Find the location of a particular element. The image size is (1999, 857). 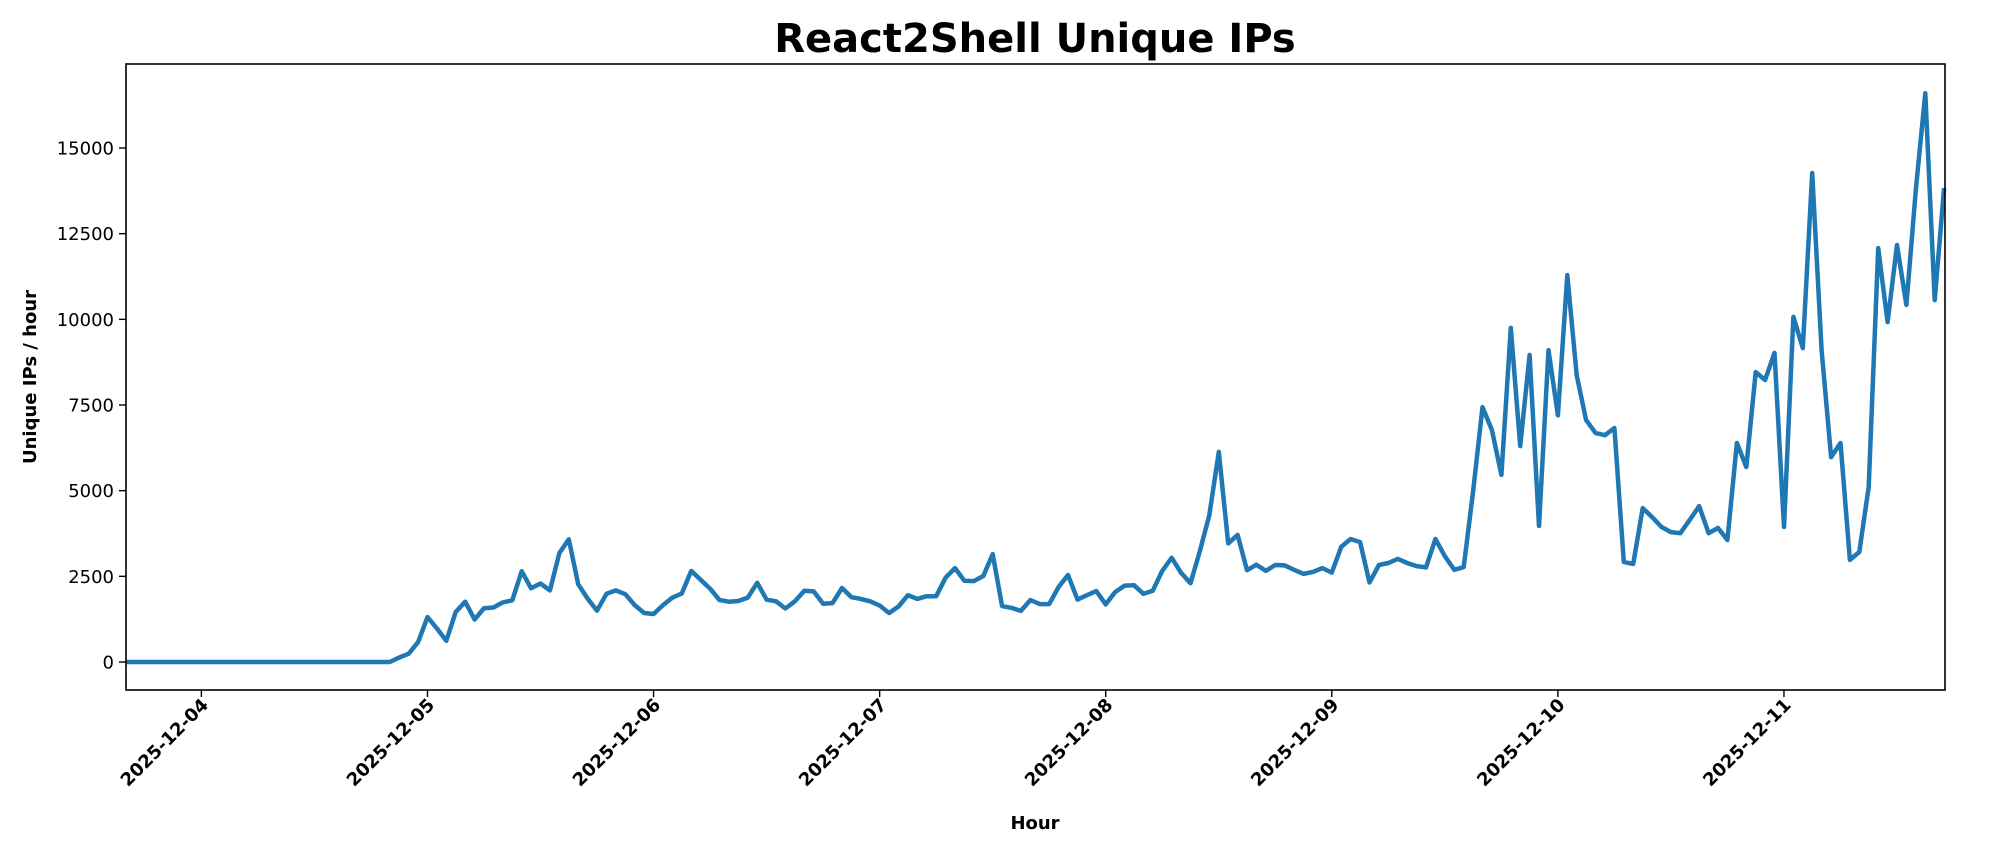

y-tick-label: 15000 is located at coordinates (85, 149).